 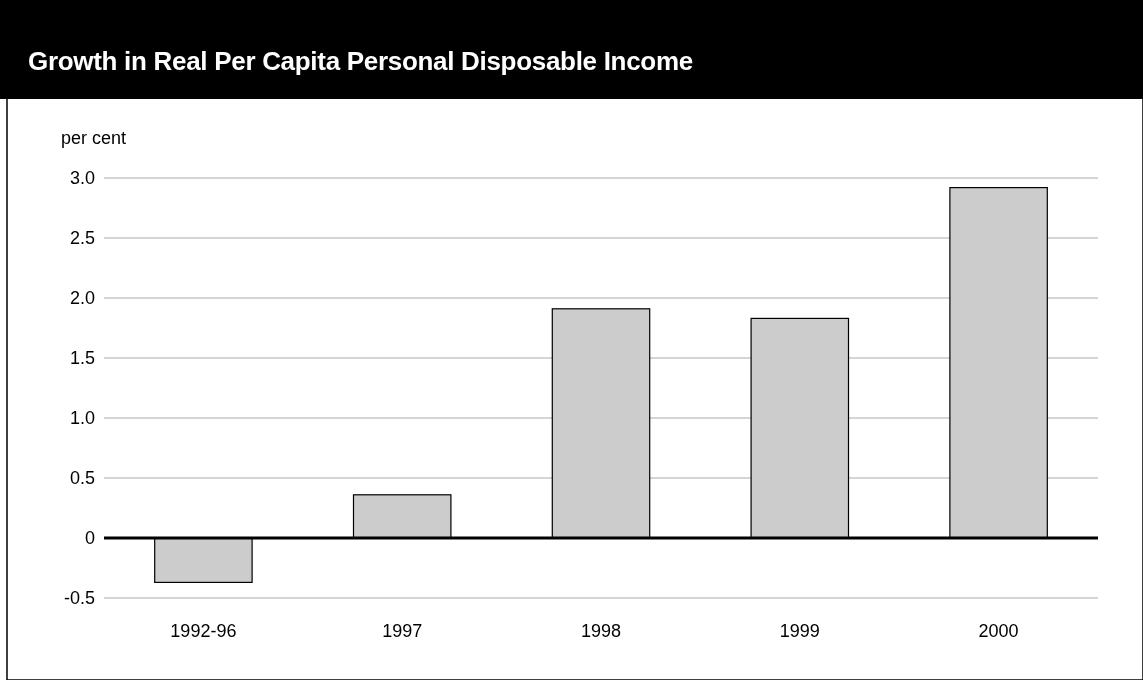 I want to click on chart-title: Growth in Real Per Capita Personal Disposable Income, so click(x=360, y=61).